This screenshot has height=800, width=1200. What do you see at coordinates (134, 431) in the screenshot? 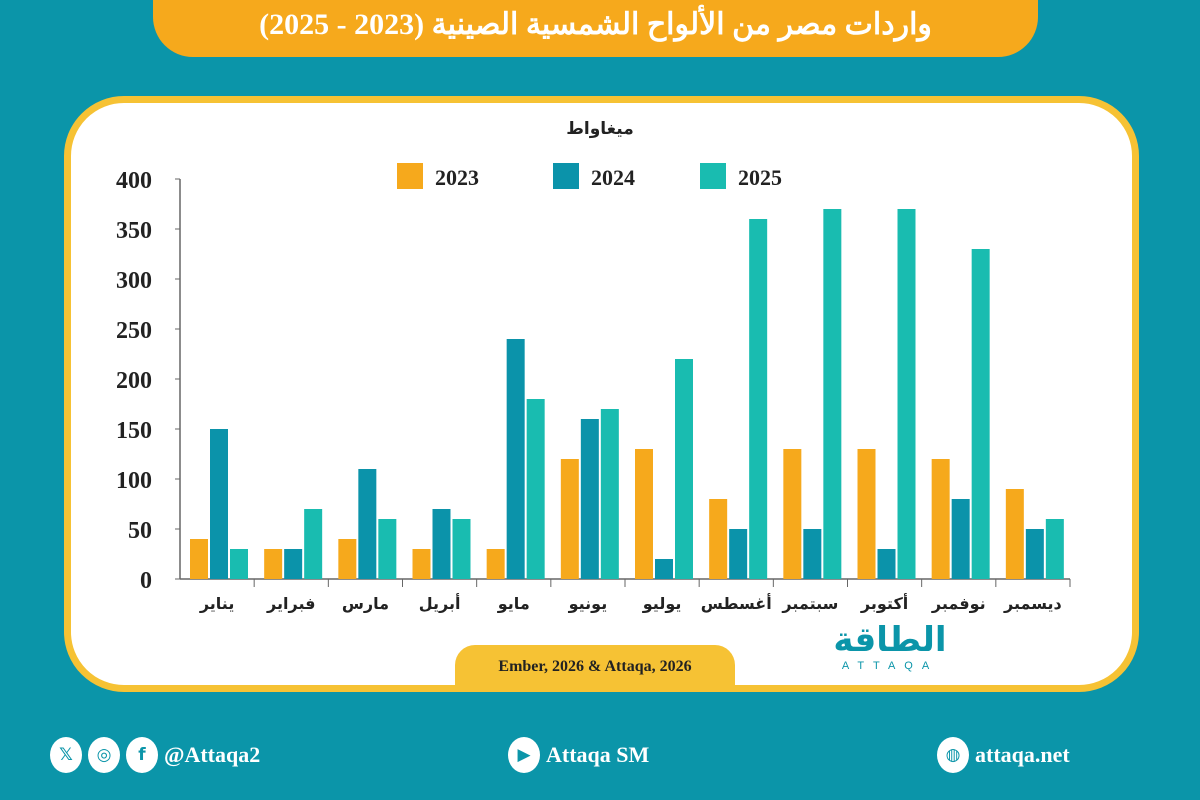
I see `y-tick-label: 150` at bounding box center [134, 431].